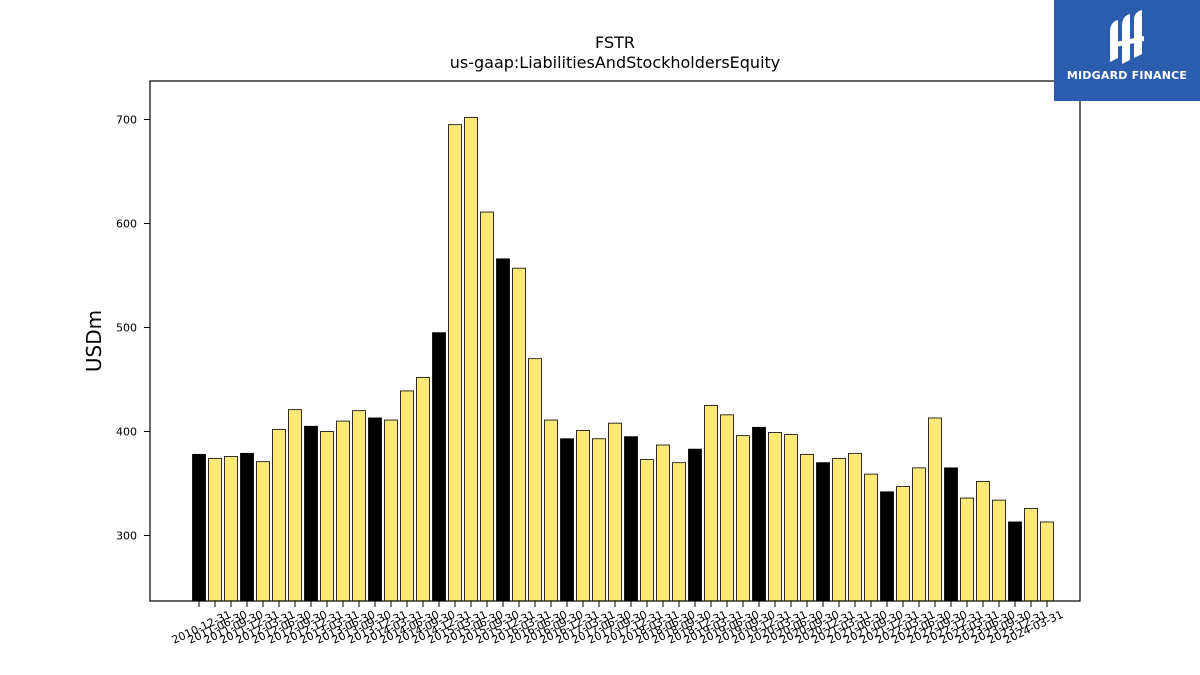 This screenshot has width=1200, height=675. I want to click on y-axis: 300 400 500 600 700, so click(133, 327).